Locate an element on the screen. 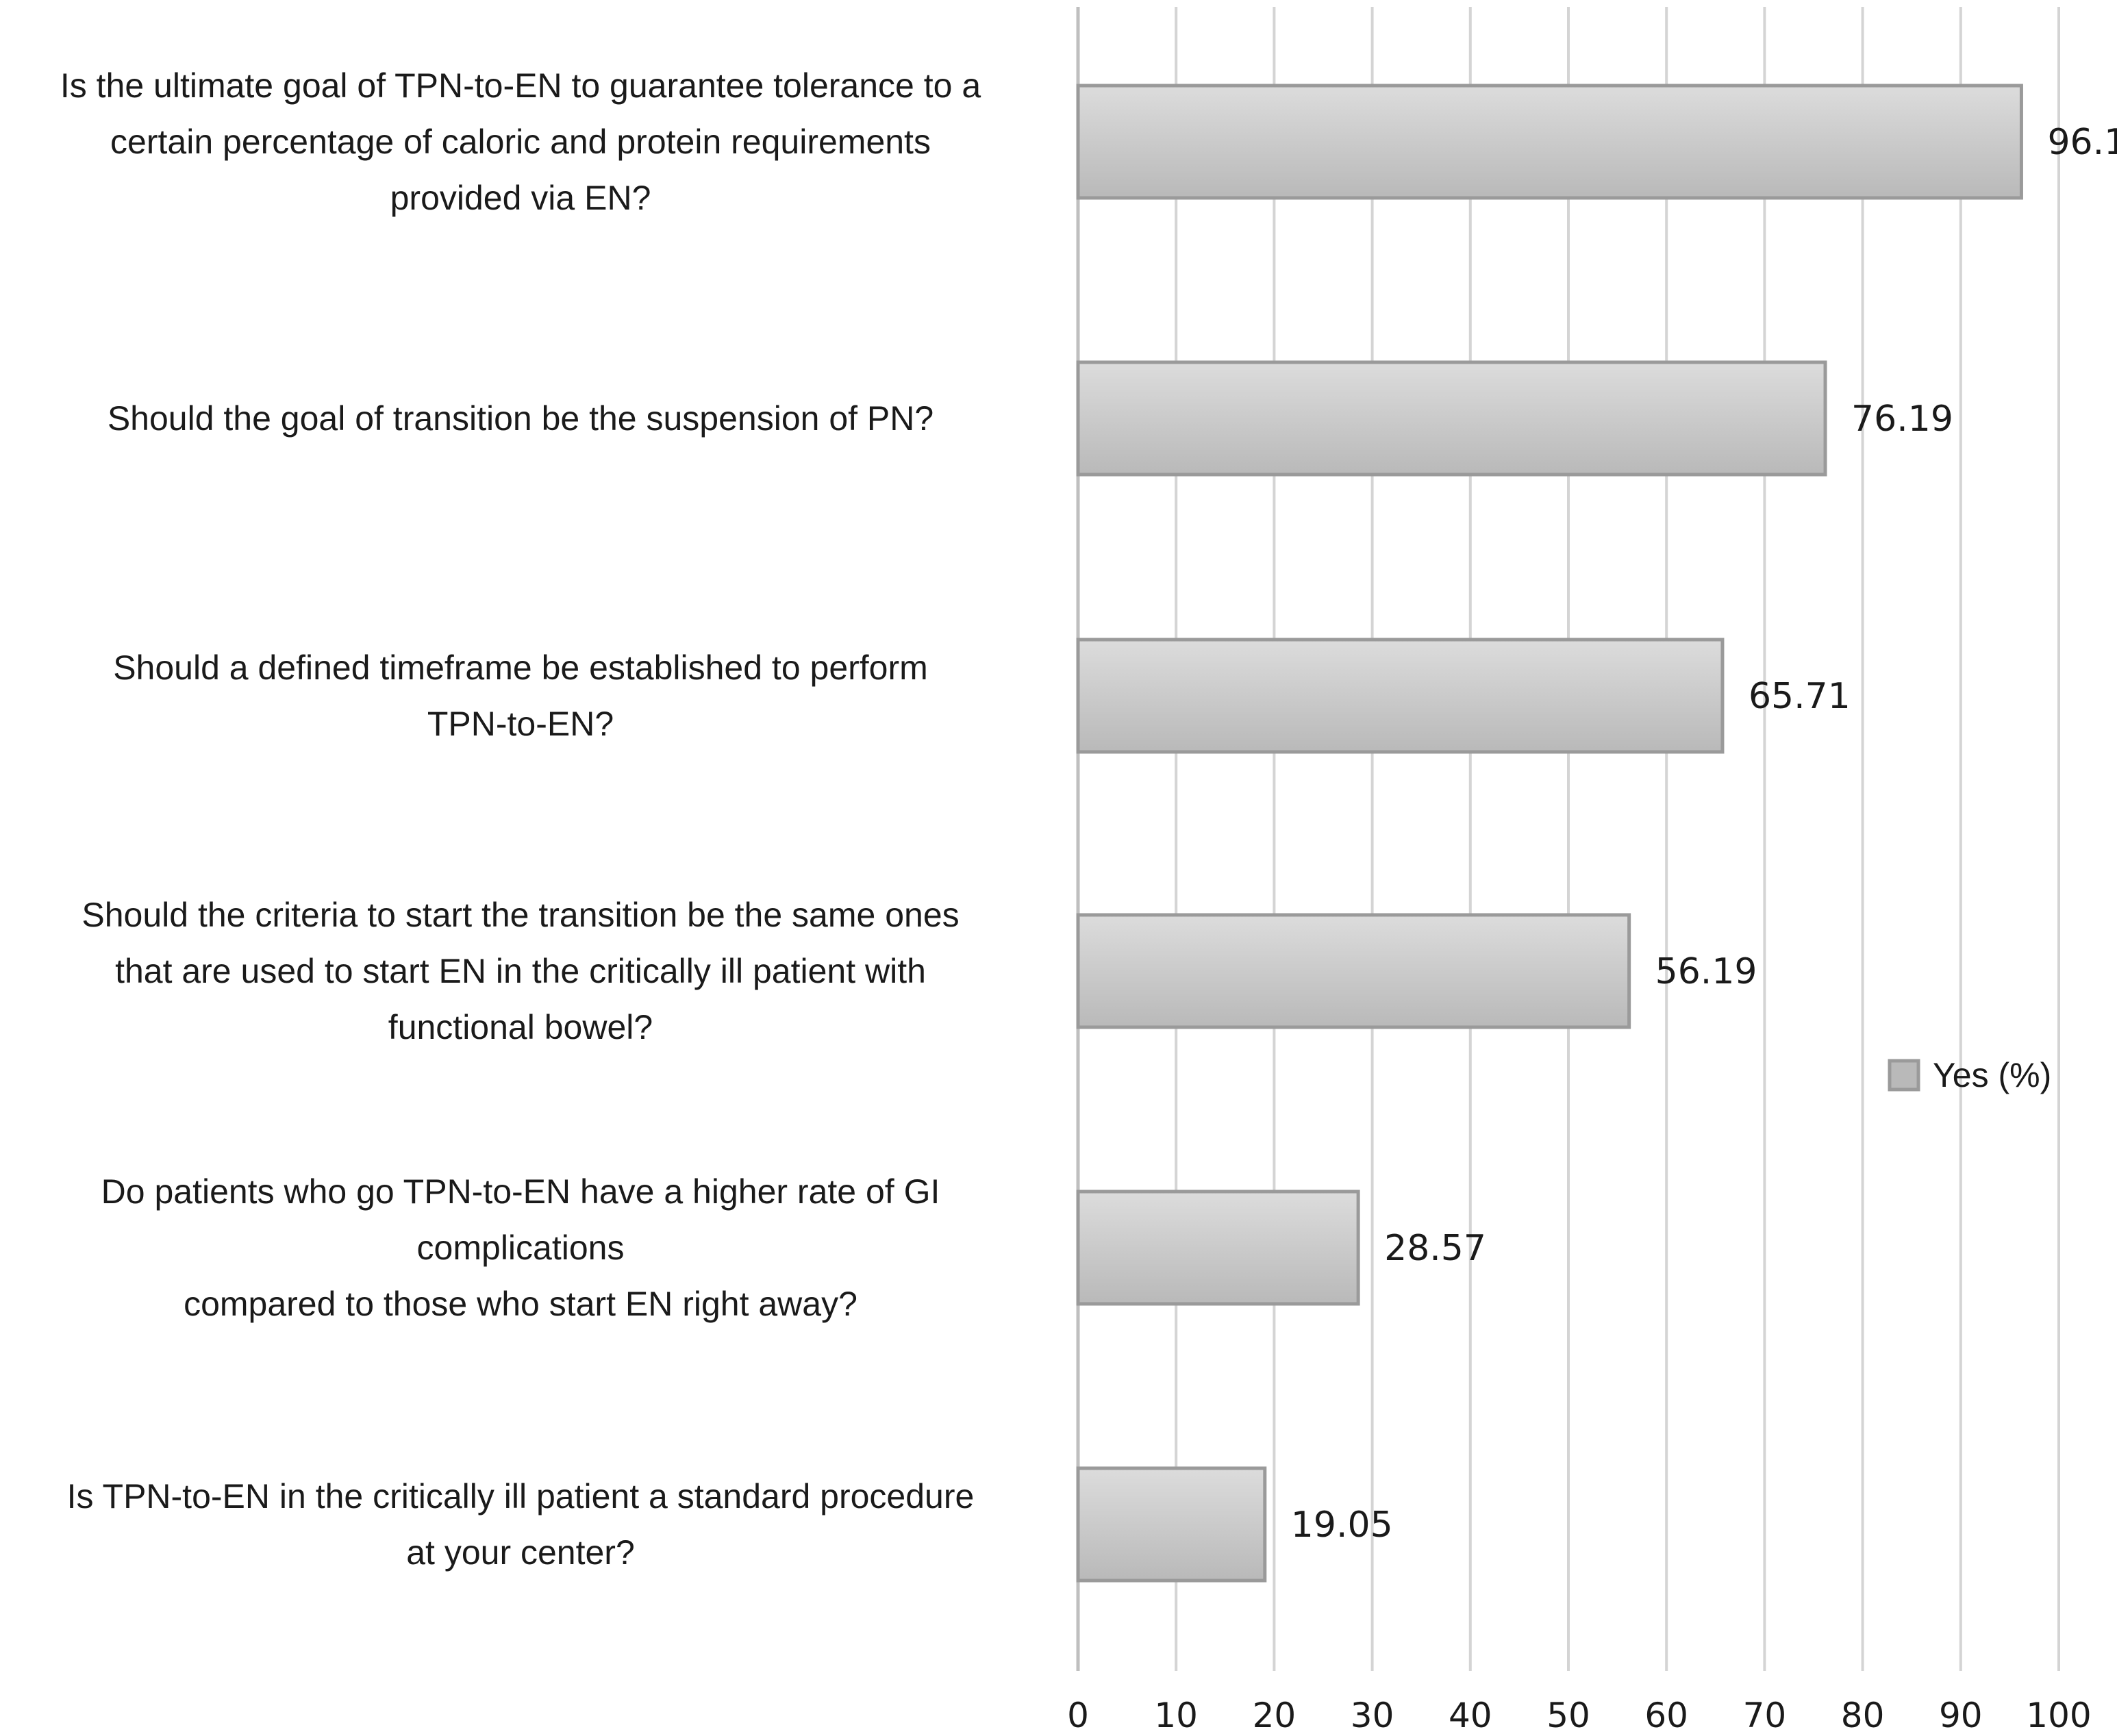  data-label: 19.05 is located at coordinates (1342, 1525).